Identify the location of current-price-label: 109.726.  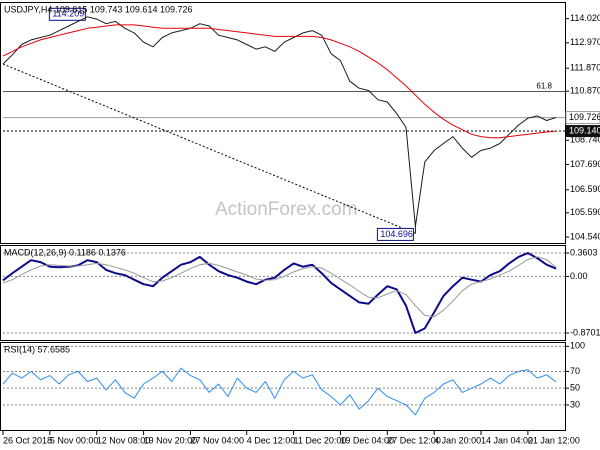
(584, 117).